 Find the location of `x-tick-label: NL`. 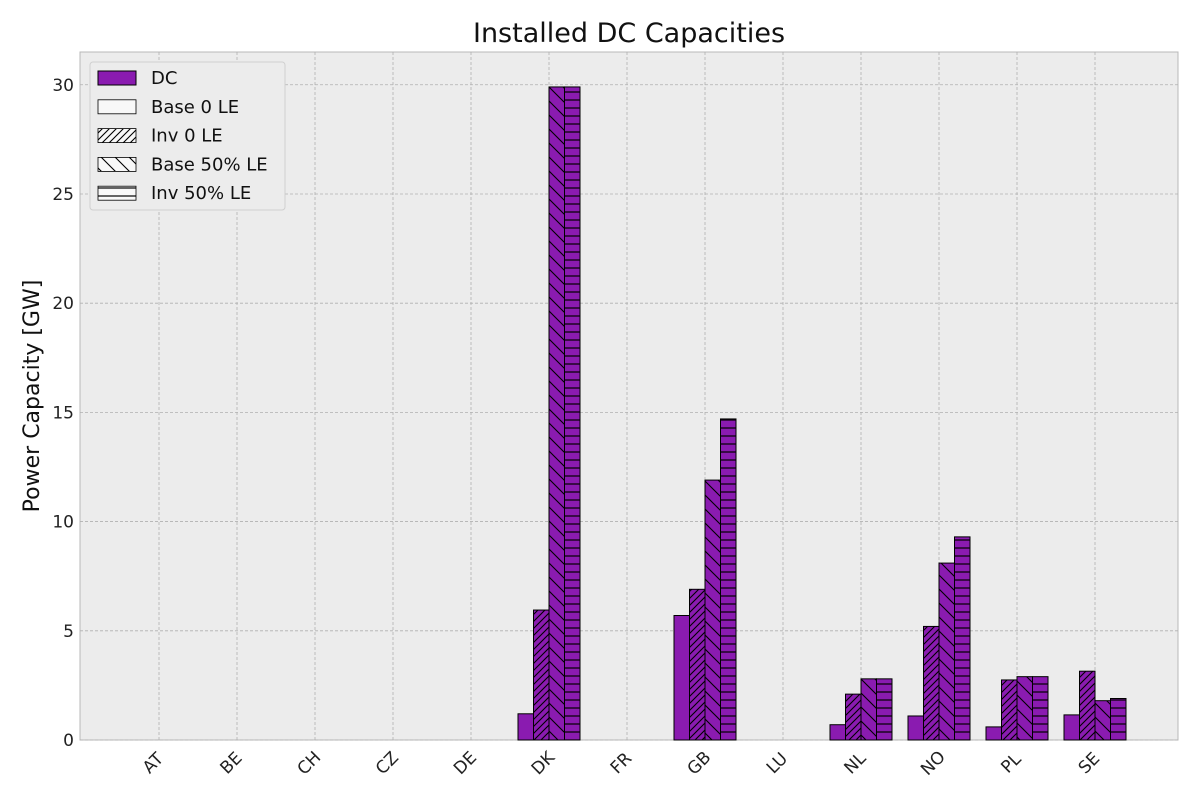

x-tick-label: NL is located at coordinates (856, 763).